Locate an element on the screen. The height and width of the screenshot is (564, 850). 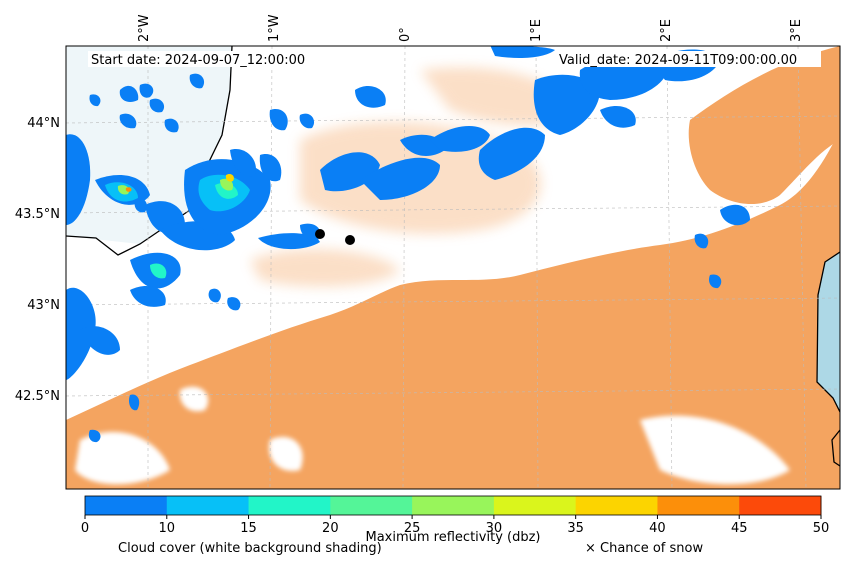
lon-label: 1°E is located at coordinates (536, 30).